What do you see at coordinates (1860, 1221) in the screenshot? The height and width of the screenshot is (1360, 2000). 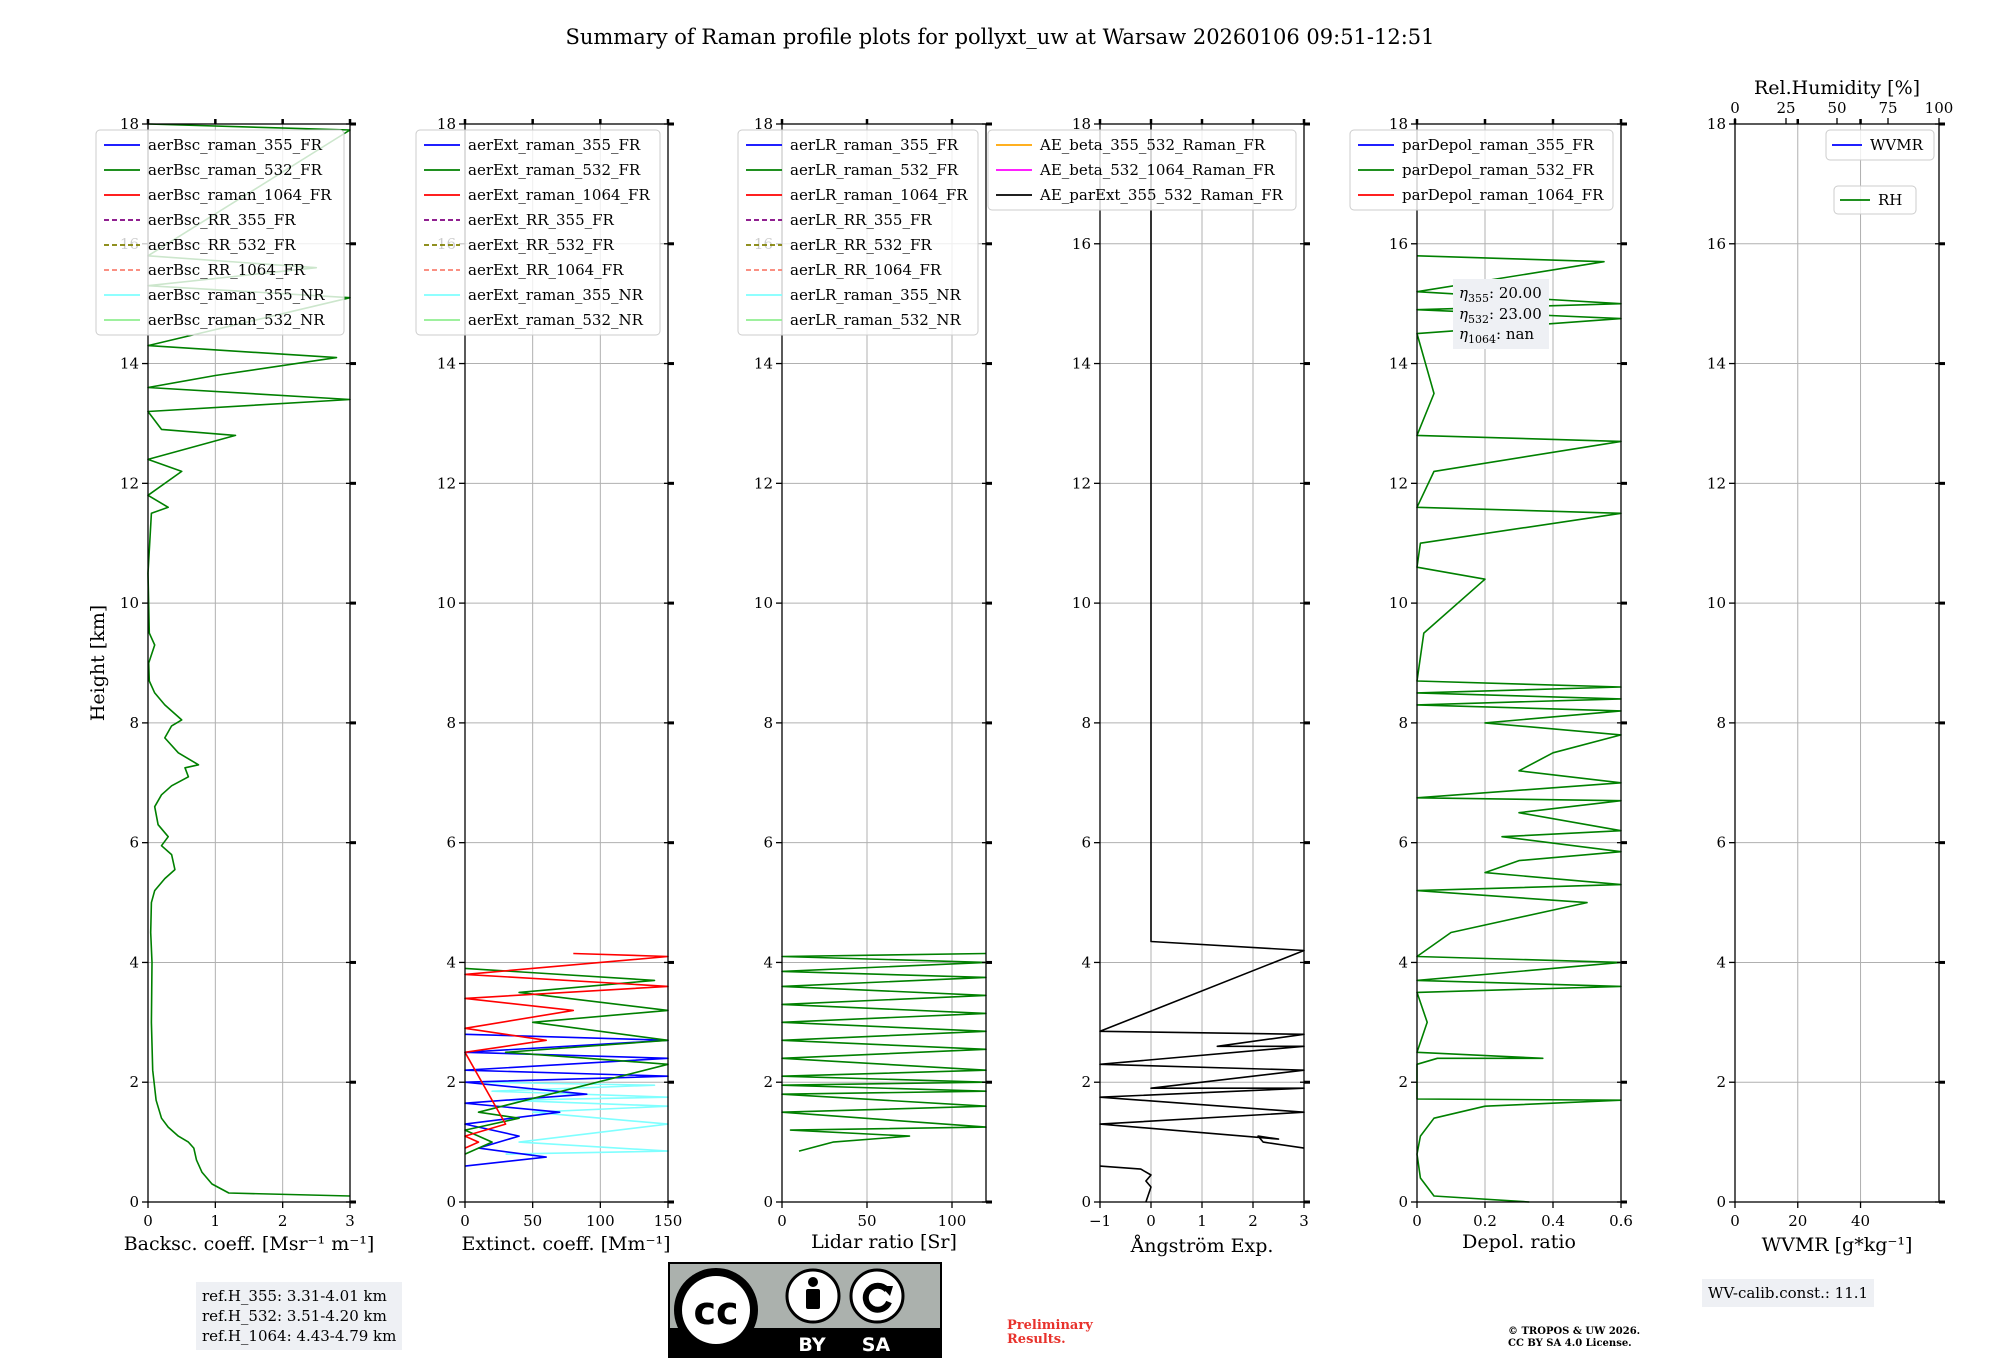 I see `x-tick-label: 40` at bounding box center [1860, 1221].